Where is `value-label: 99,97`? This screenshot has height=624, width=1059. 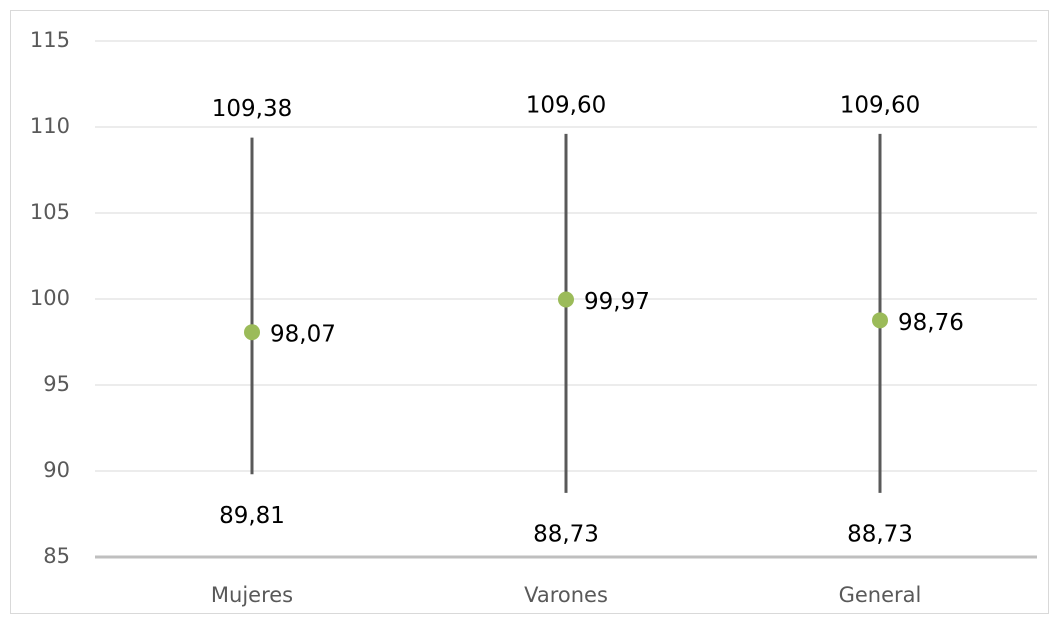 value-label: 99,97 is located at coordinates (617, 302).